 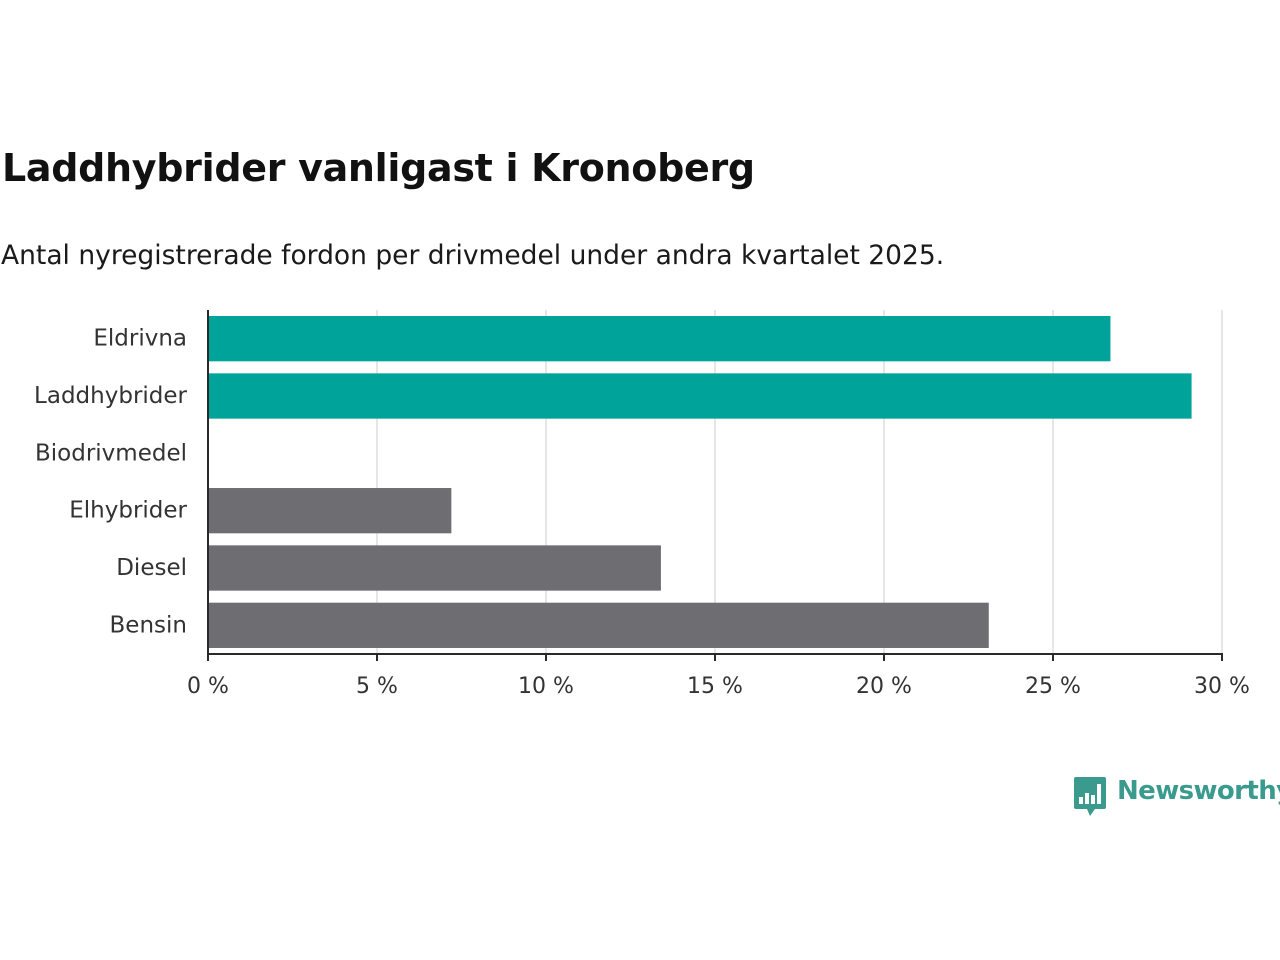 What do you see at coordinates (1222, 686) in the screenshot?
I see `x-tick-label: 30 %` at bounding box center [1222, 686].